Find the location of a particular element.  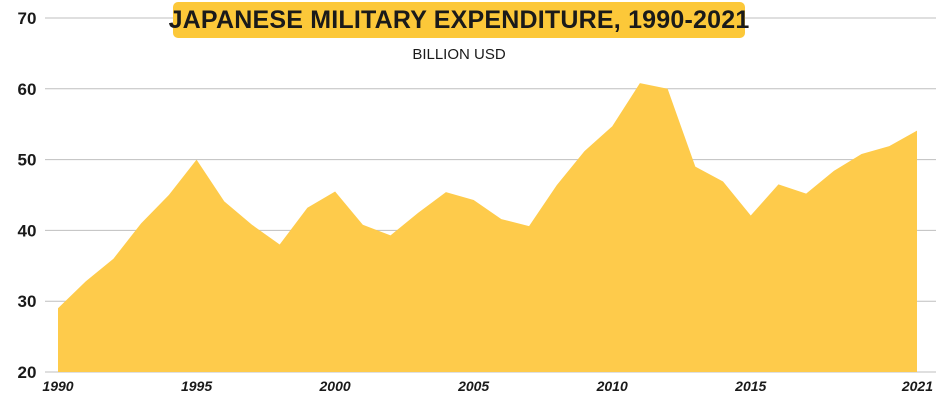

y-axis-tick-labels: 20 30 40 50 60 70 is located at coordinates (27, 195).